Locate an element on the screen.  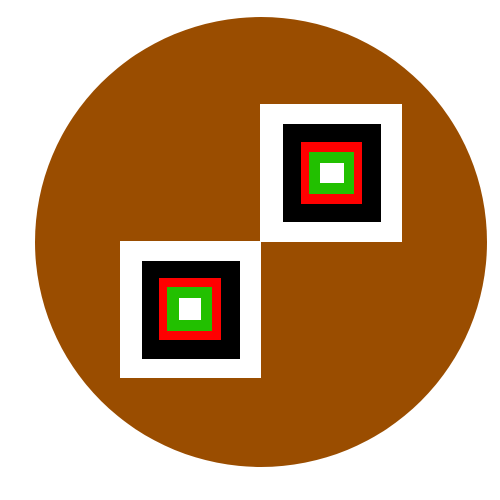
lower-left-emblem is located at coordinates (190, 309).